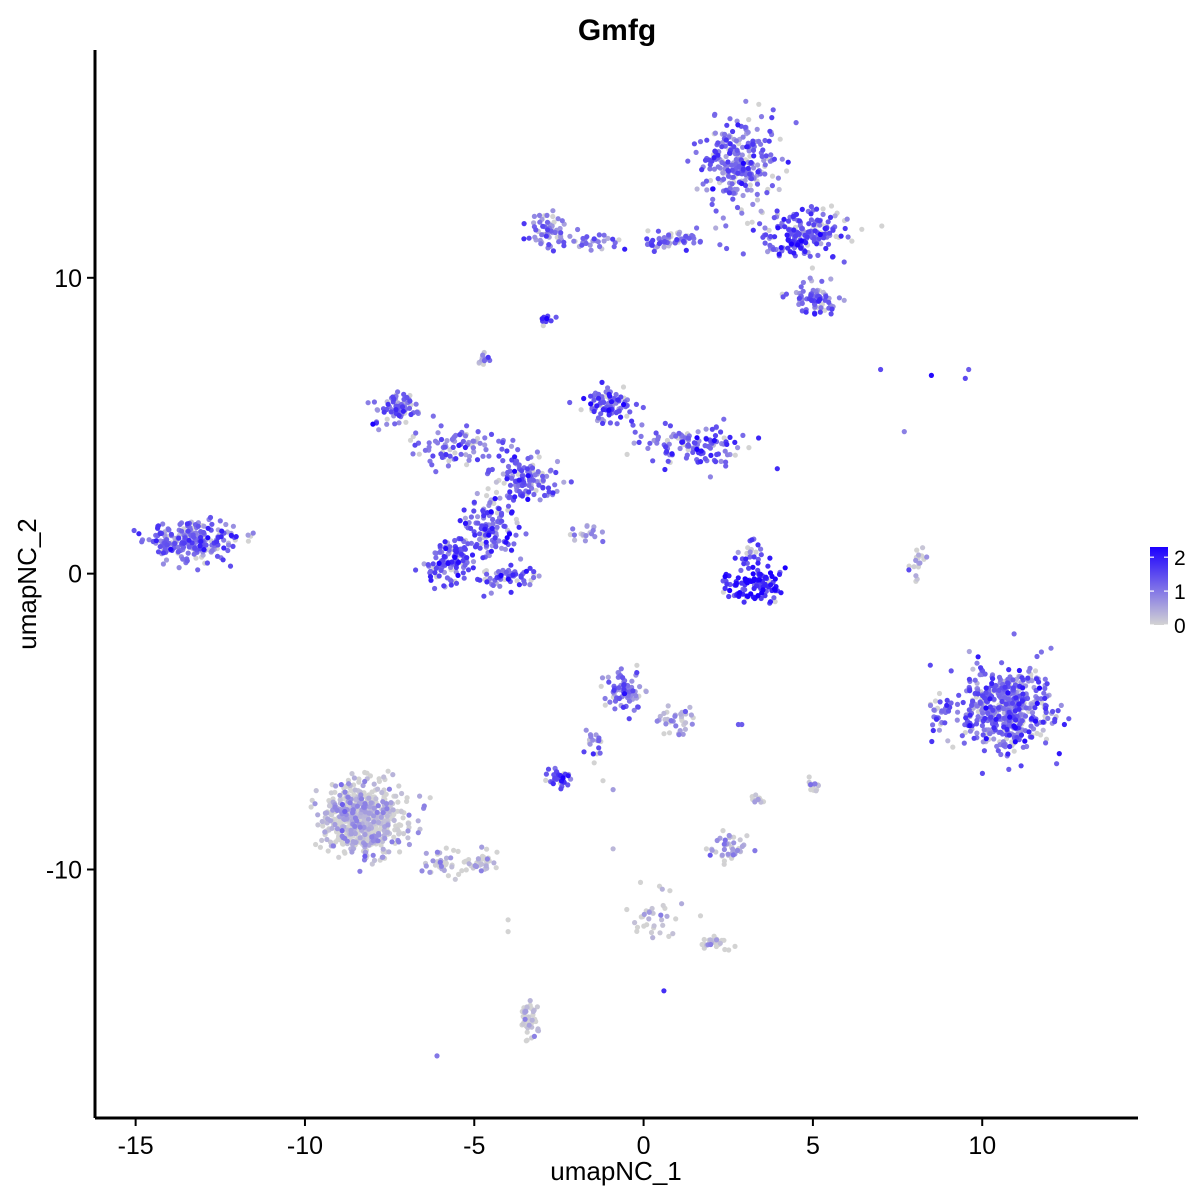 This screenshot has width=1200, height=1200. What do you see at coordinates (68, 279) in the screenshot?
I see `y-tick-label: 10` at bounding box center [68, 279].